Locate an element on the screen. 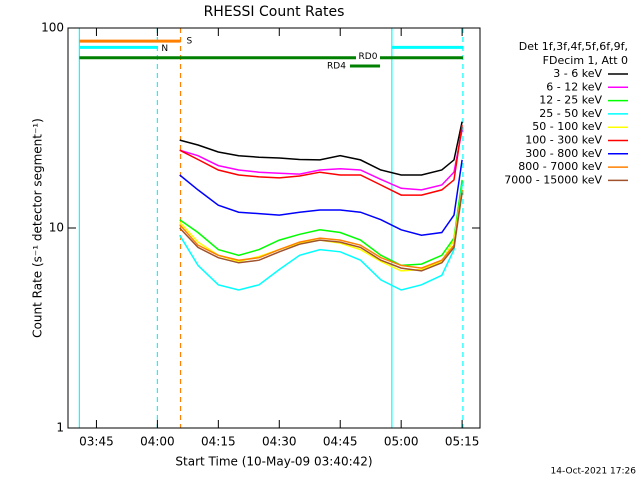 Image resolution: width=640 pixels, height=480 pixels. bar-label: N is located at coordinates (164, 49).